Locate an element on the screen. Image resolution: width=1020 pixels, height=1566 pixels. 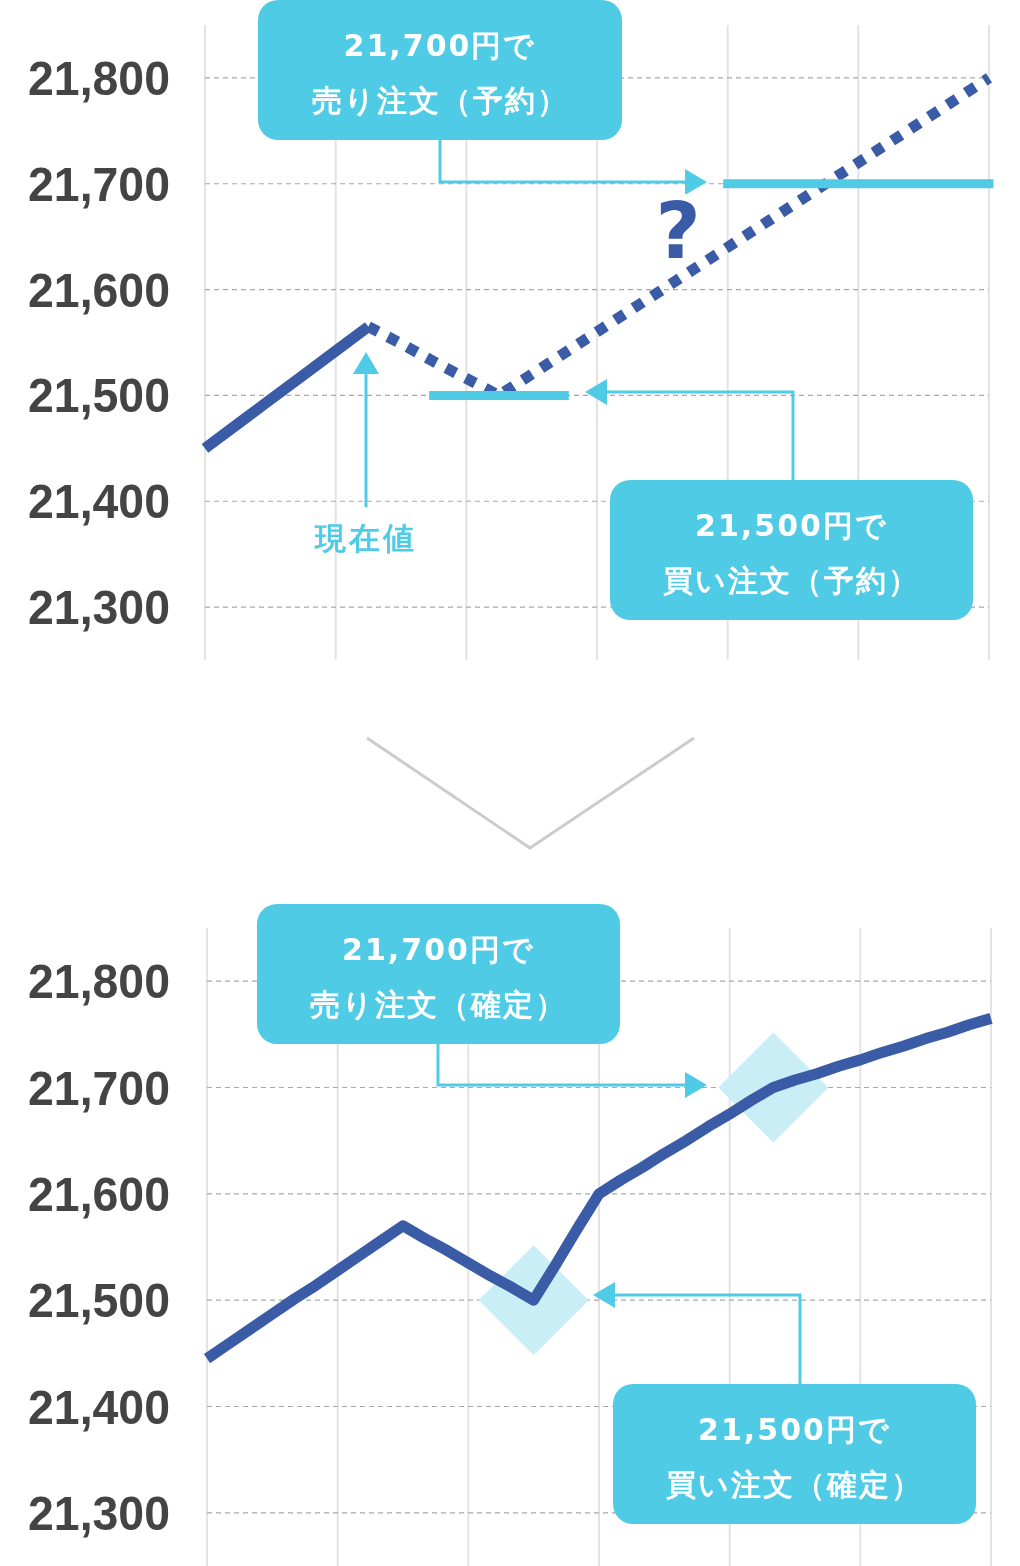
annotation: 21,500円で買い注文（予約） is located at coordinates (791, 553).